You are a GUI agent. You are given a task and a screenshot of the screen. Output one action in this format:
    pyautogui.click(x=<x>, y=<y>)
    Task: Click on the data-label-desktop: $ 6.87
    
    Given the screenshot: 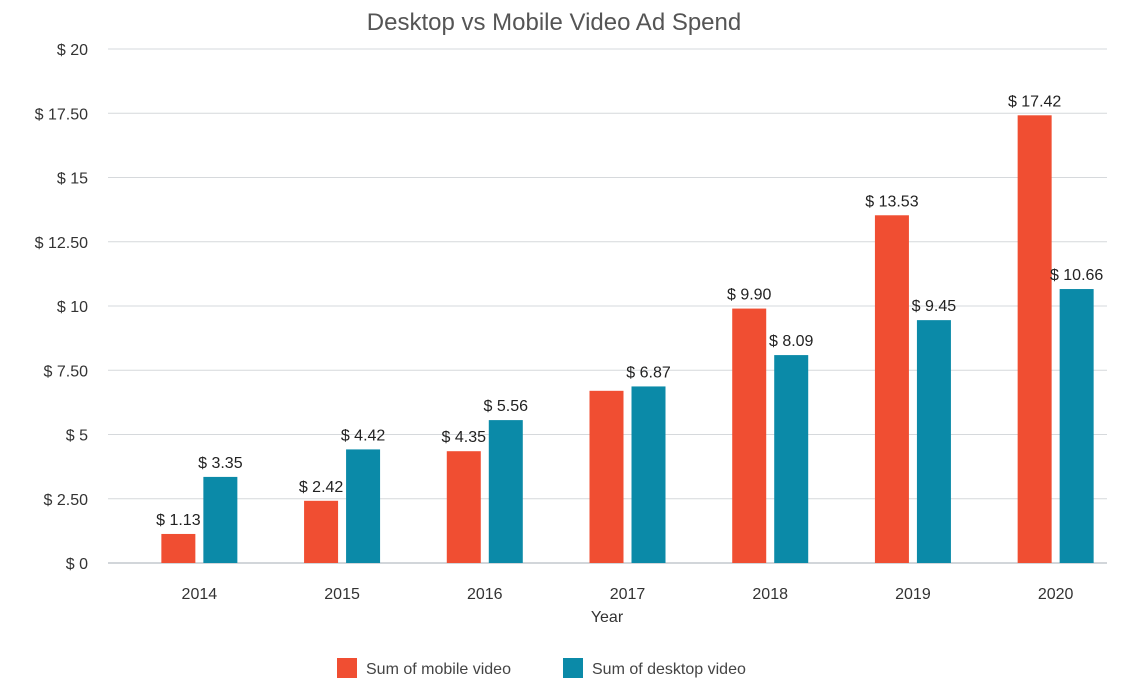 What is the action you would take?
    pyautogui.click(x=648, y=372)
    